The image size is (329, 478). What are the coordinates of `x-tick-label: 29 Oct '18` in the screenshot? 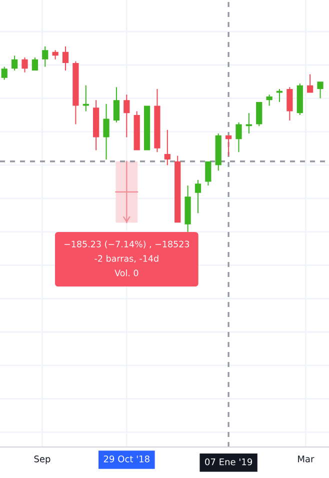 It's located at (127, 458).